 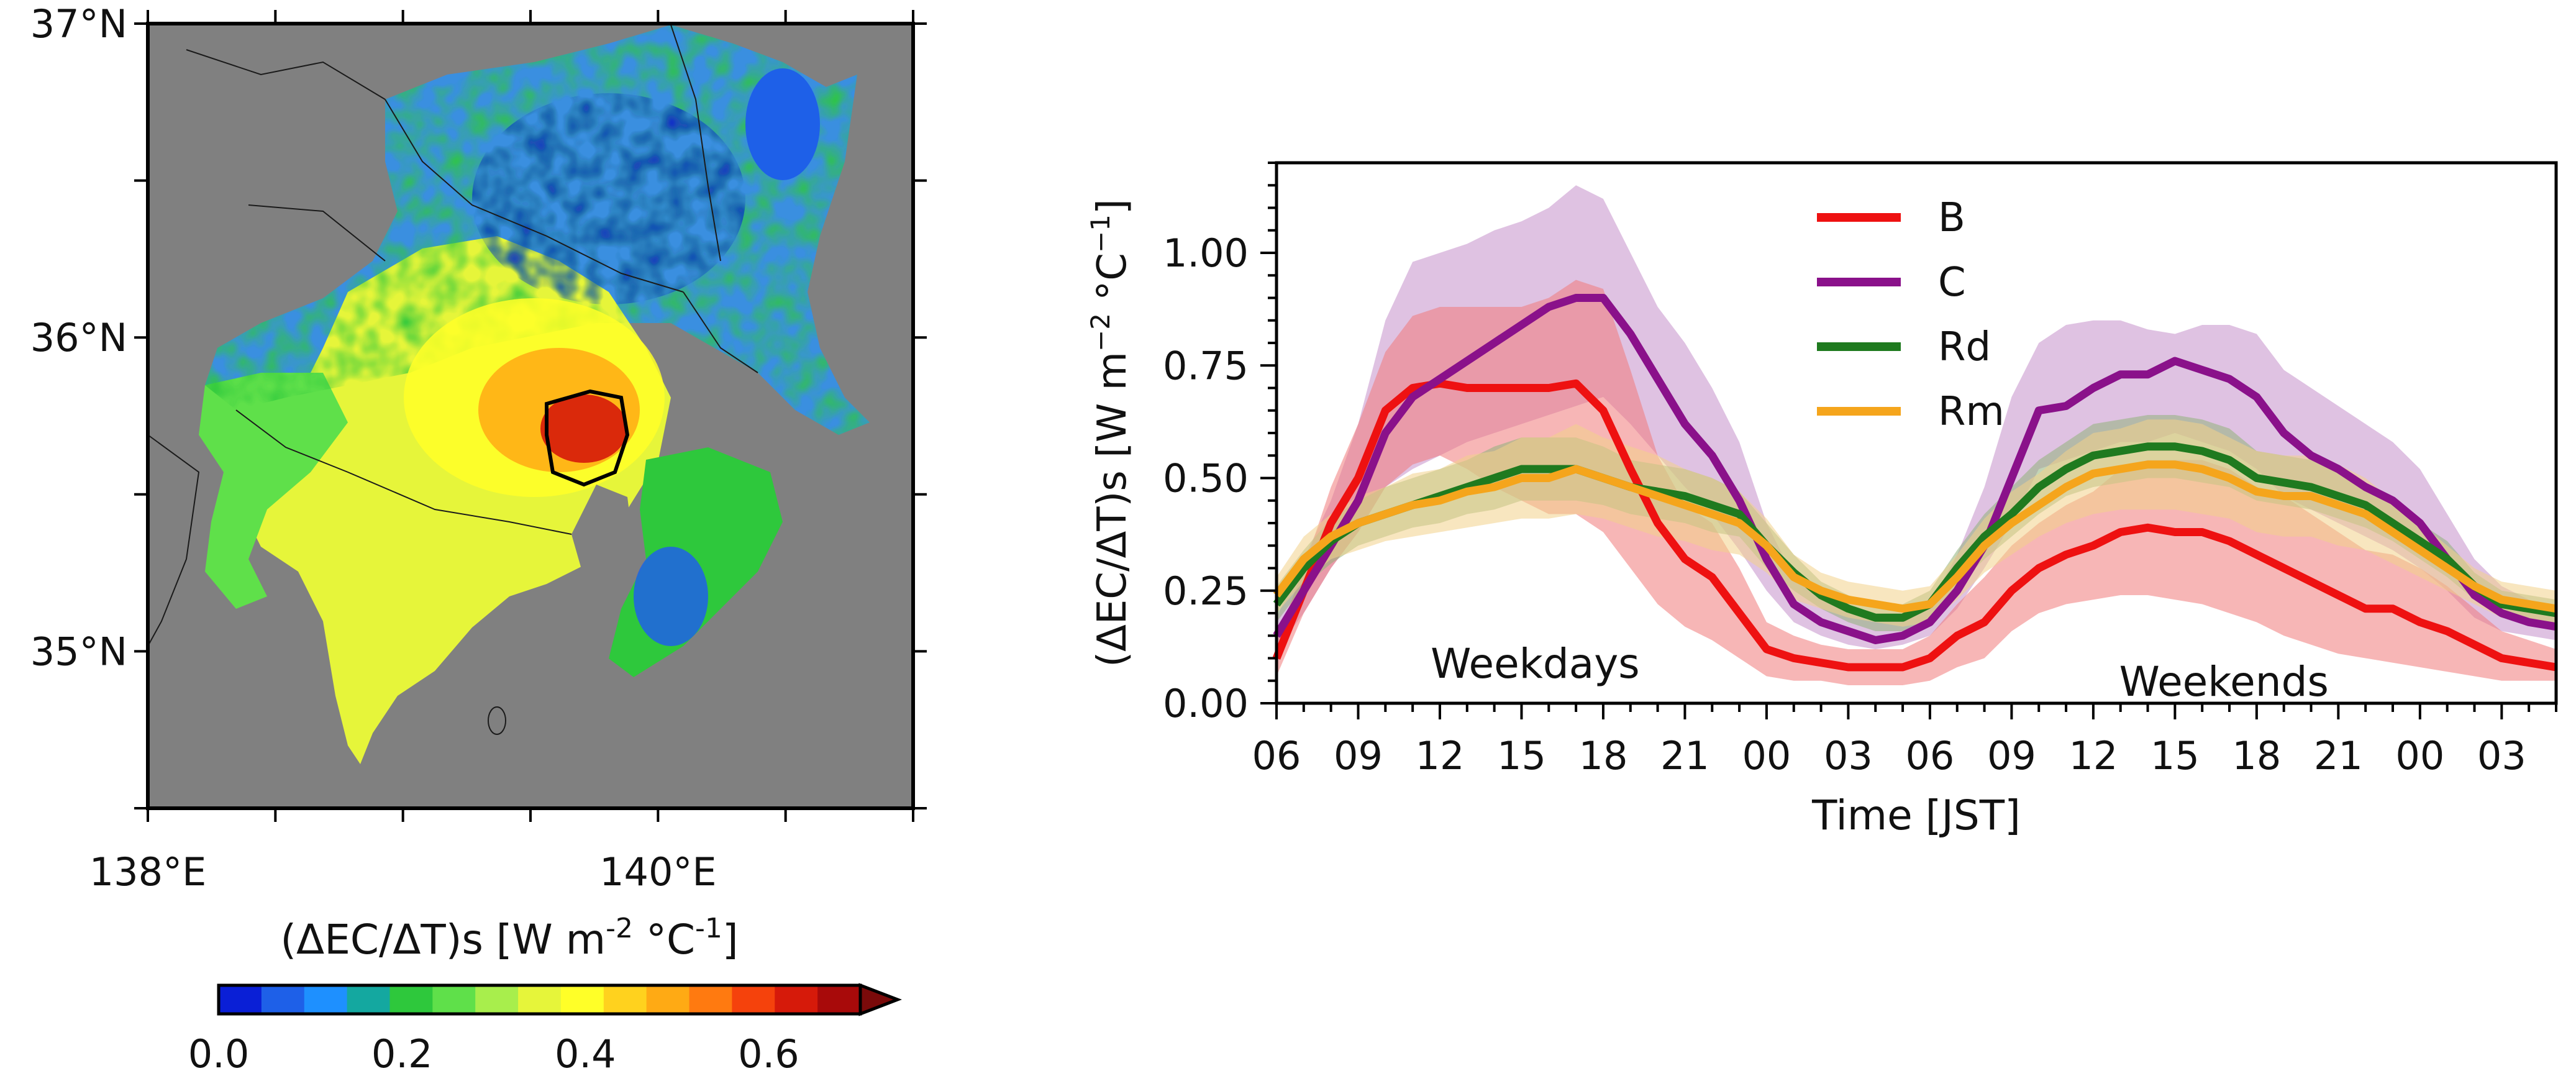 What do you see at coordinates (658, 872) in the screenshot?
I see `map-x-tick-label: 140°E` at bounding box center [658, 872].